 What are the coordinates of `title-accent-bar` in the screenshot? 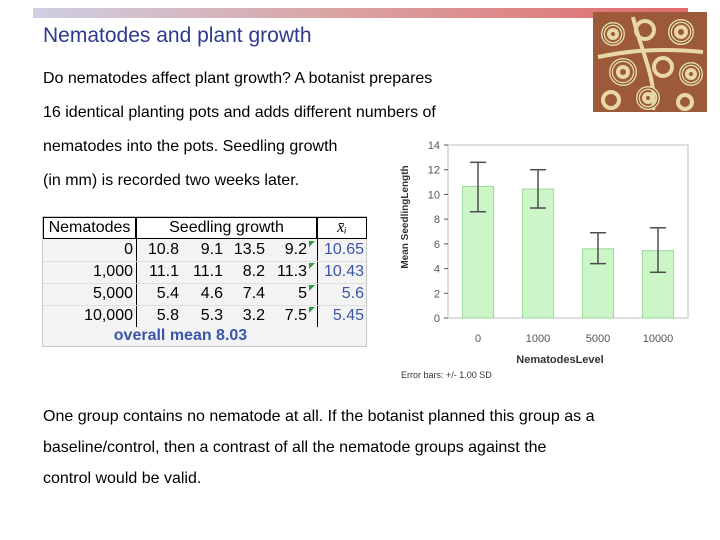 It's located at (360, 13).